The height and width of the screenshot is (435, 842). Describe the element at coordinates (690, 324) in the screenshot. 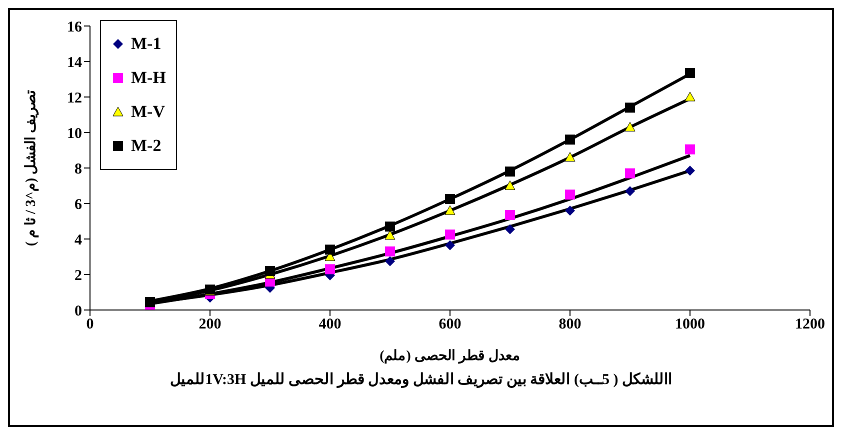

I see `x-tick-label: 1000` at that location.